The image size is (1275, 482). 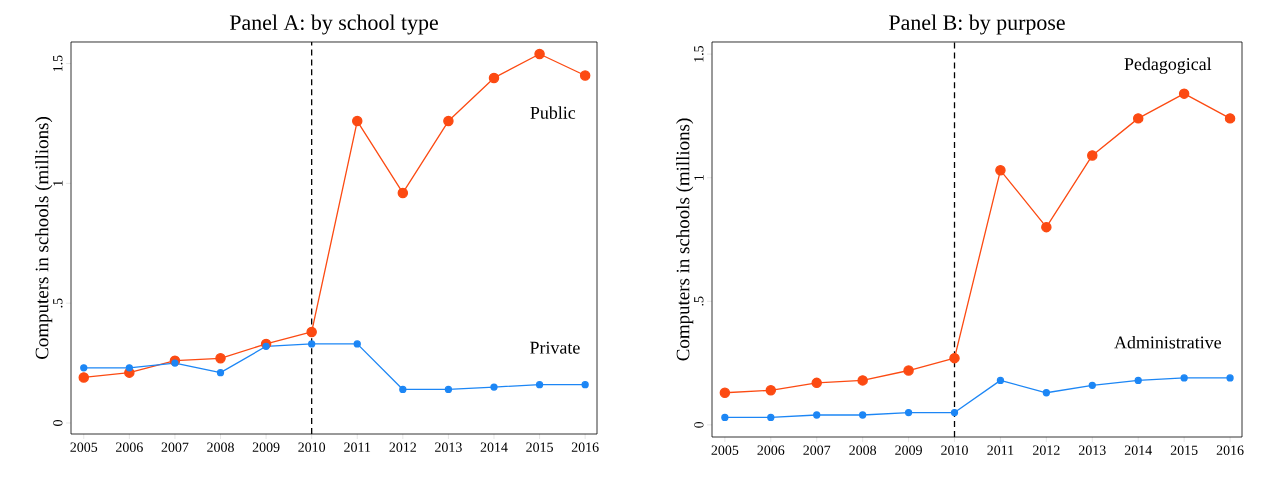 What do you see at coordinates (977, 24) in the screenshot?
I see `chart-title: Panel B: by purpose` at bounding box center [977, 24].